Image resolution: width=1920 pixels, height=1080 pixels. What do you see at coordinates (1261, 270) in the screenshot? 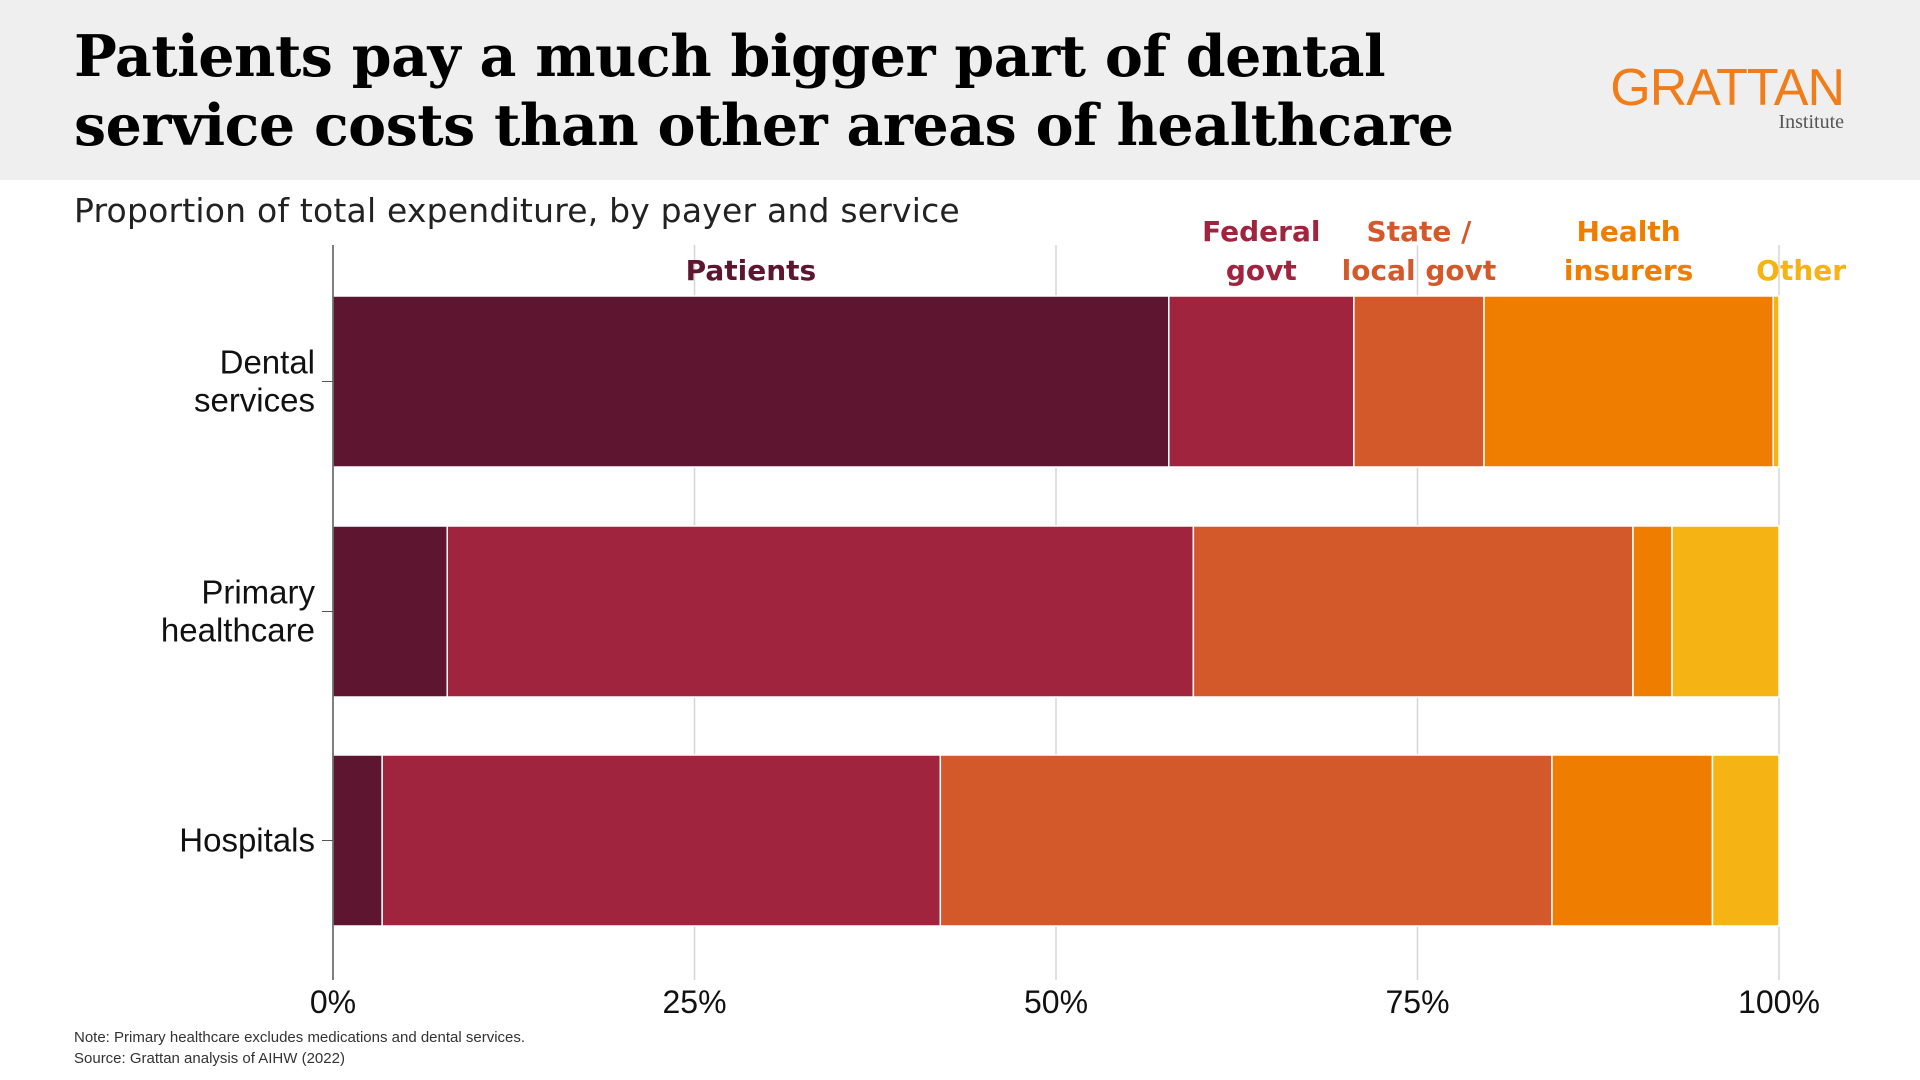
I see `series-label: govt` at bounding box center [1261, 270].